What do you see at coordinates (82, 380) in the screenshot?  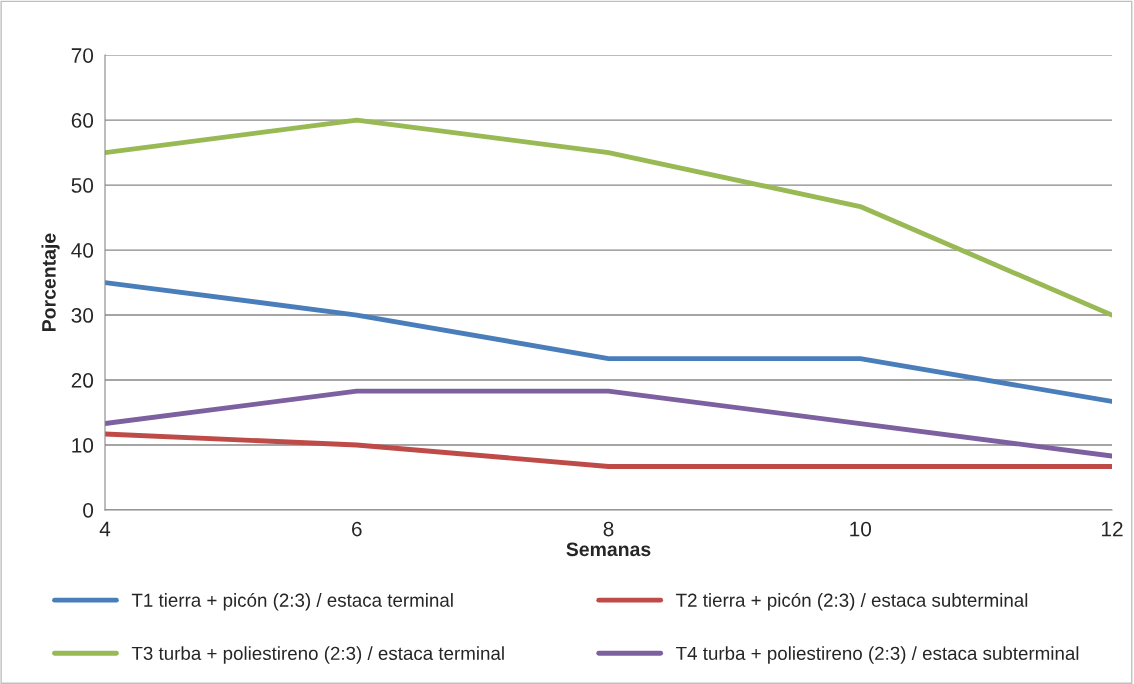 I see `y-tick-label: 20` at bounding box center [82, 380].